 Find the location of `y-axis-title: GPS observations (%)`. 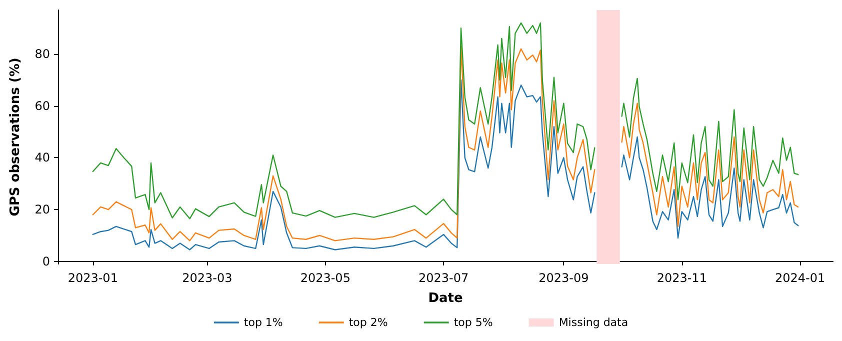

y-axis-title: GPS observations (%) is located at coordinates (15, 137).